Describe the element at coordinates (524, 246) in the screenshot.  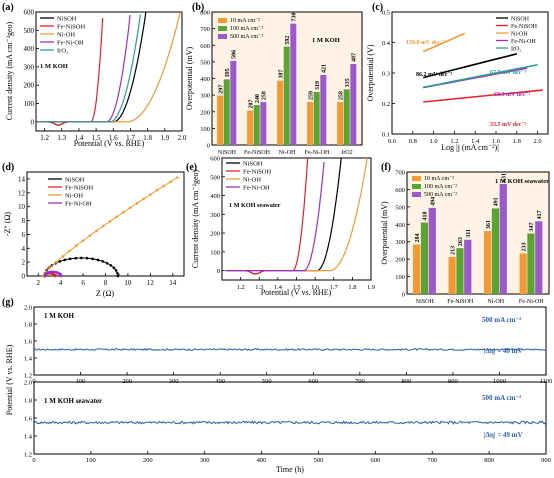
I see `bar-value-label: 233` at that location.